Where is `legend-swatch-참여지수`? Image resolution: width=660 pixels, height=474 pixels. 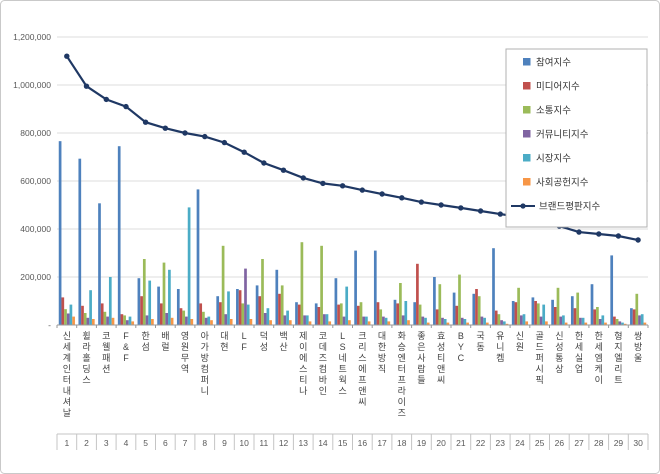 legend-swatch-참여지수 is located at coordinates (527, 62).